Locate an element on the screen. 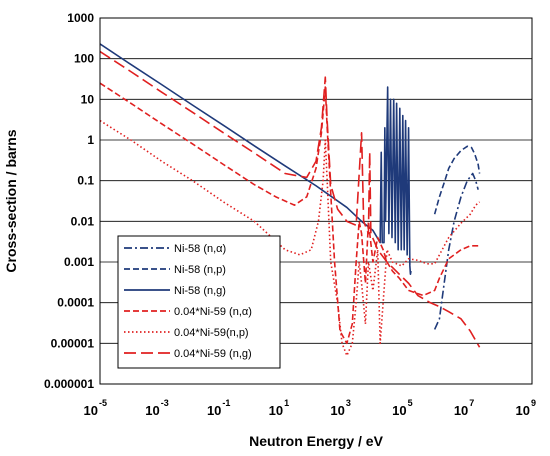  legend-label: Ni-58 (n,g) is located at coordinates (200, 291).